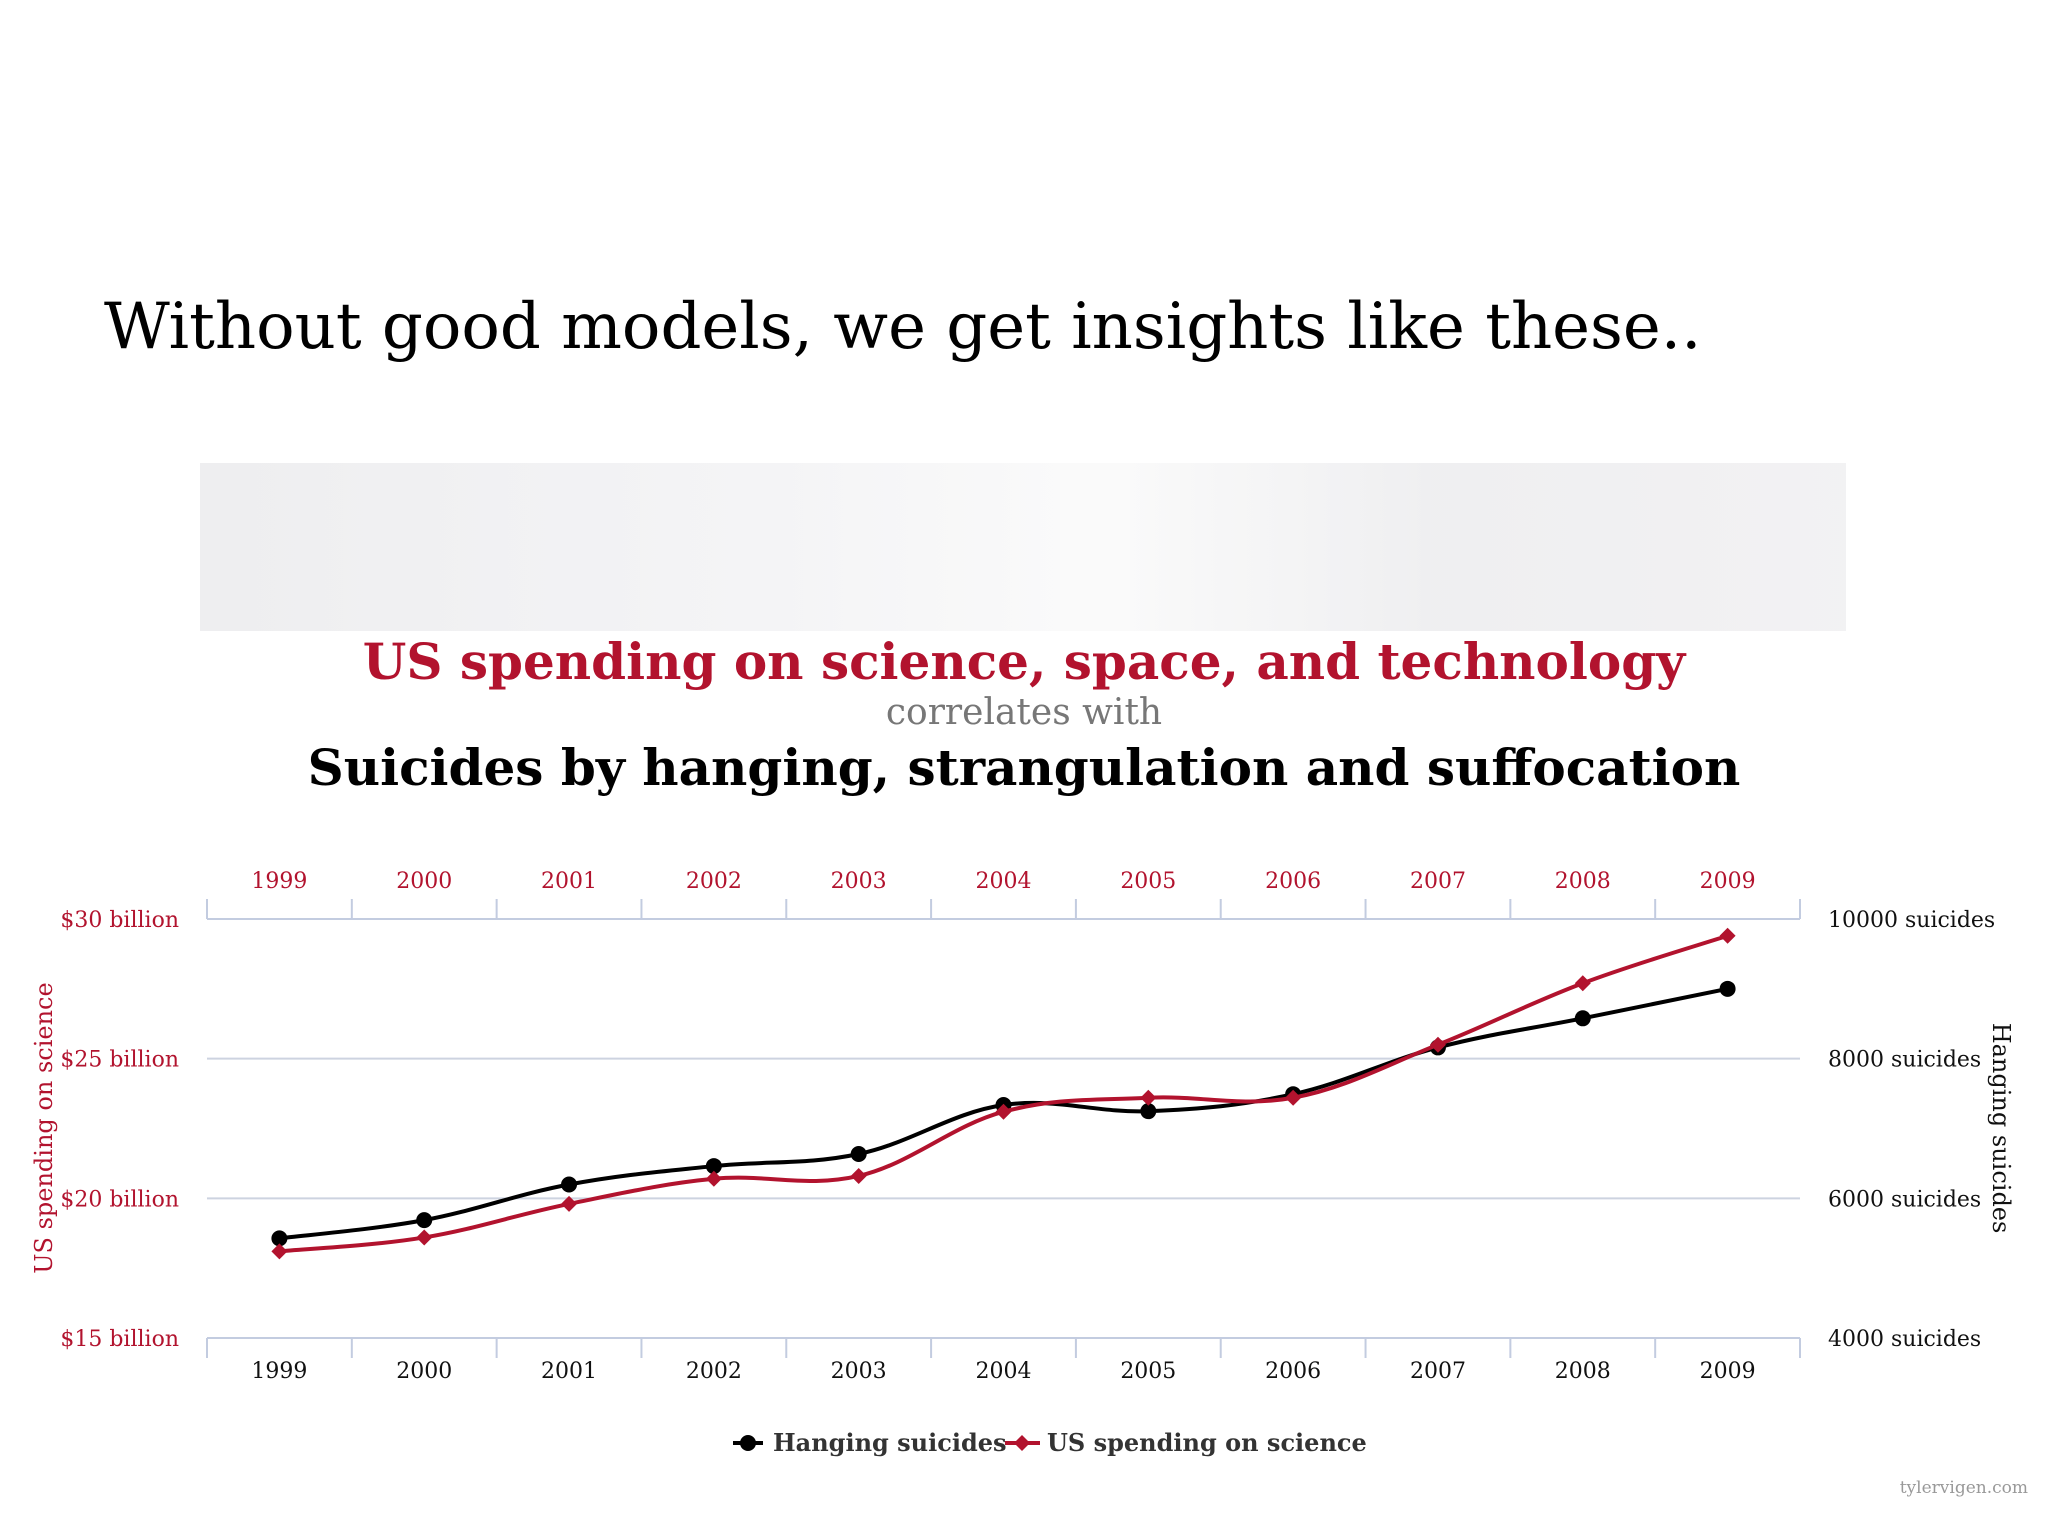 Image resolution: width=2048 pixels, height=1535 pixels. What do you see at coordinates (119, 1060) in the screenshot?
I see `left-axis-tick-label: $25 billion` at bounding box center [119, 1060].